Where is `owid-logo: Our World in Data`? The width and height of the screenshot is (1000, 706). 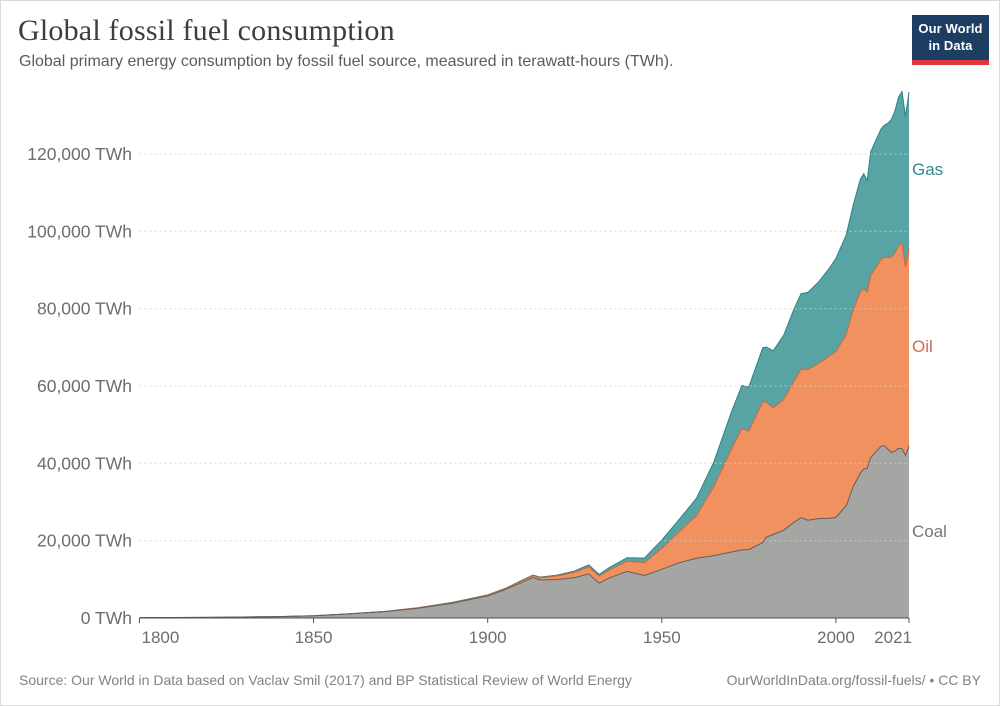
owid-logo: Our World in Data is located at coordinates (950, 40).